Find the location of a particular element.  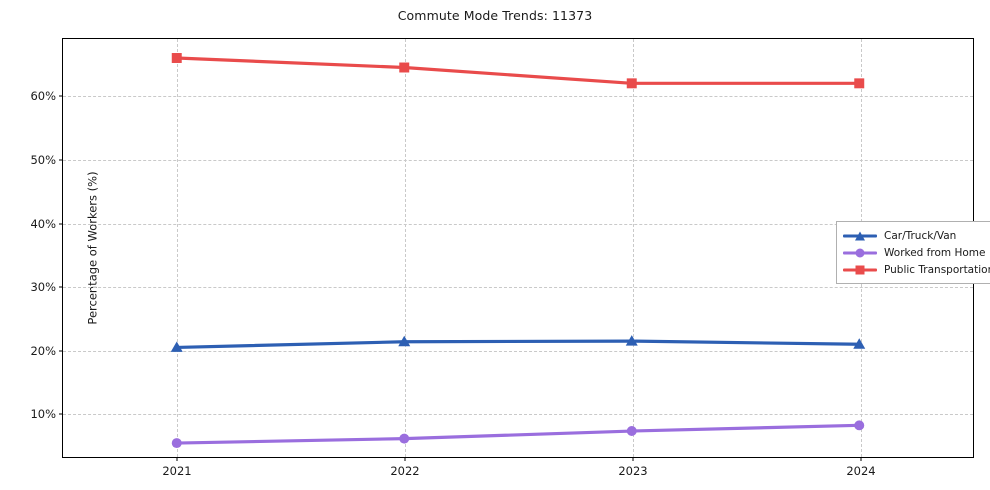

legend-item: Car/Truck/Van is located at coordinates (916, 235).